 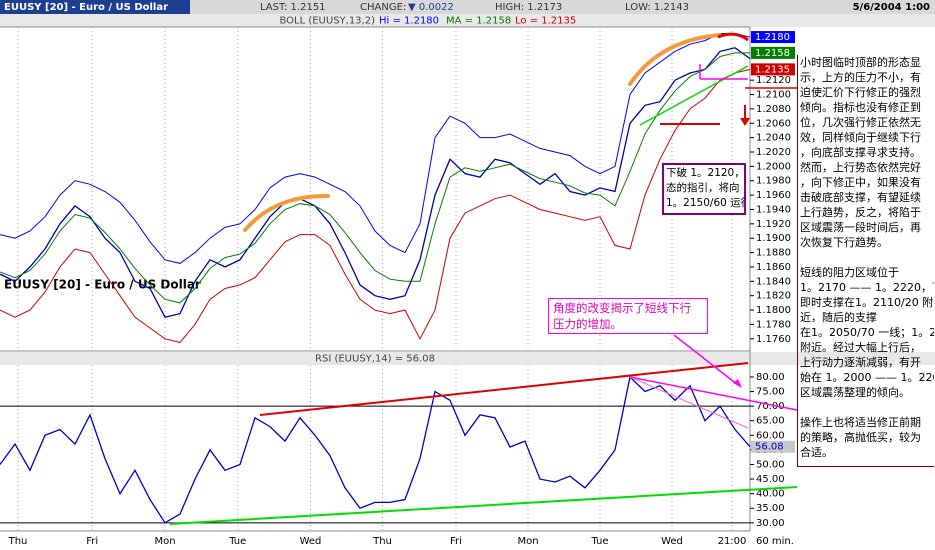 What do you see at coordinates (860, 182) in the screenshot?
I see `note-line: ，向下修正中，如果没有` at bounding box center [860, 182].